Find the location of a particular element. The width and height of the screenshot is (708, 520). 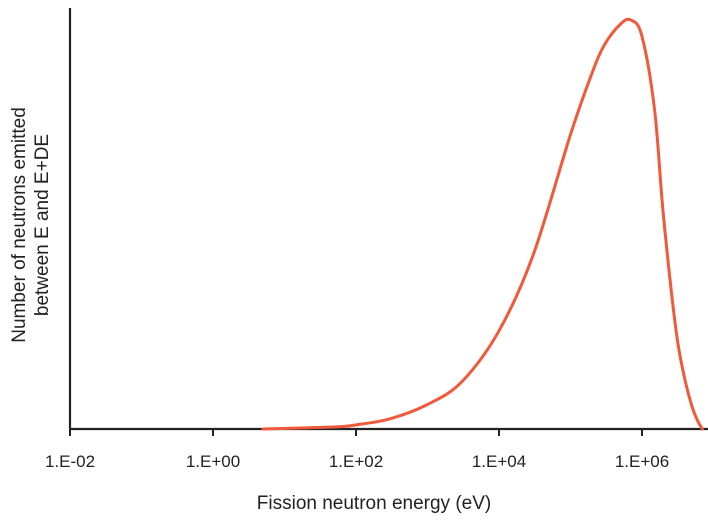

x-tick-label: 1.E+00 is located at coordinates (213, 461).